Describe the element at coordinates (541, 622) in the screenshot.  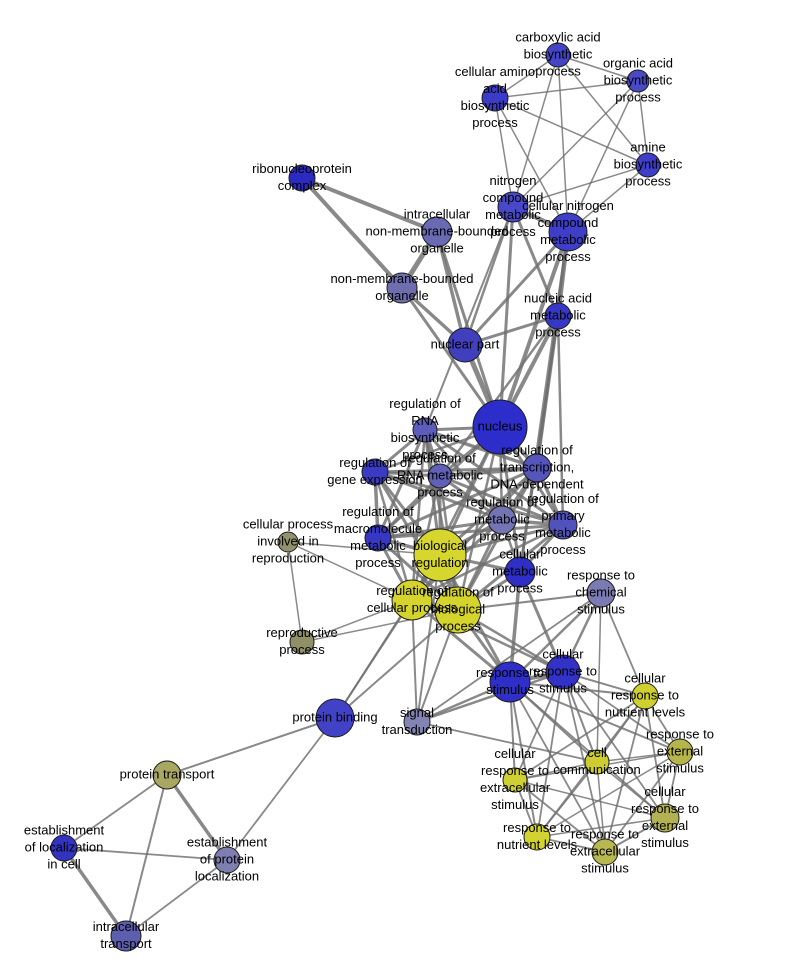
I see `edge-cellular-metabolic-process--cellular-response-to-stimulus` at that location.